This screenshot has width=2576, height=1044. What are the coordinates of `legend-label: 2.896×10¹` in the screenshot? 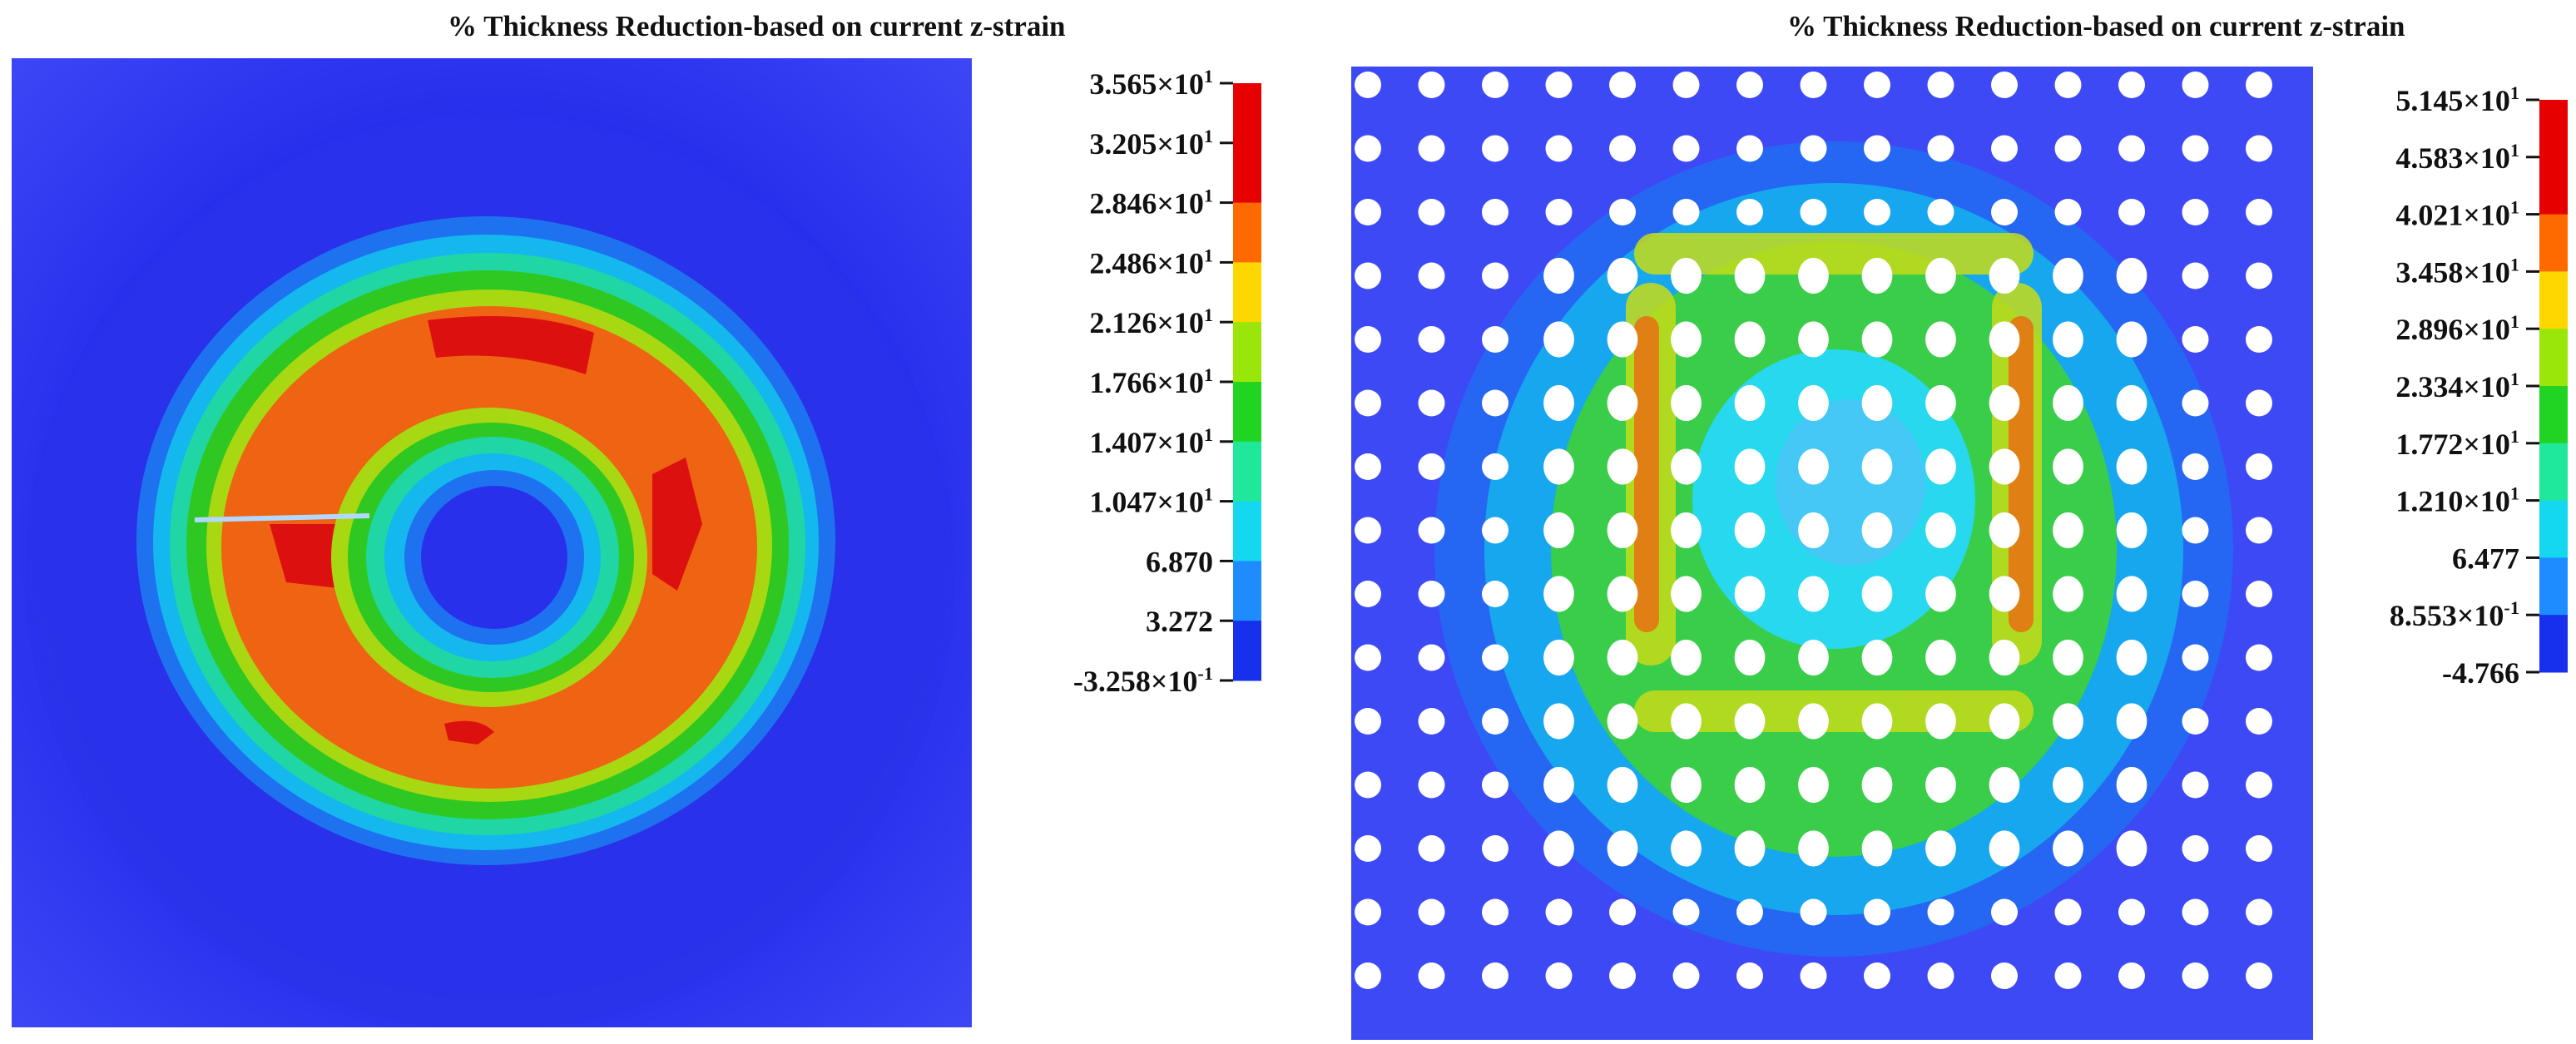 It's located at (2457, 328).